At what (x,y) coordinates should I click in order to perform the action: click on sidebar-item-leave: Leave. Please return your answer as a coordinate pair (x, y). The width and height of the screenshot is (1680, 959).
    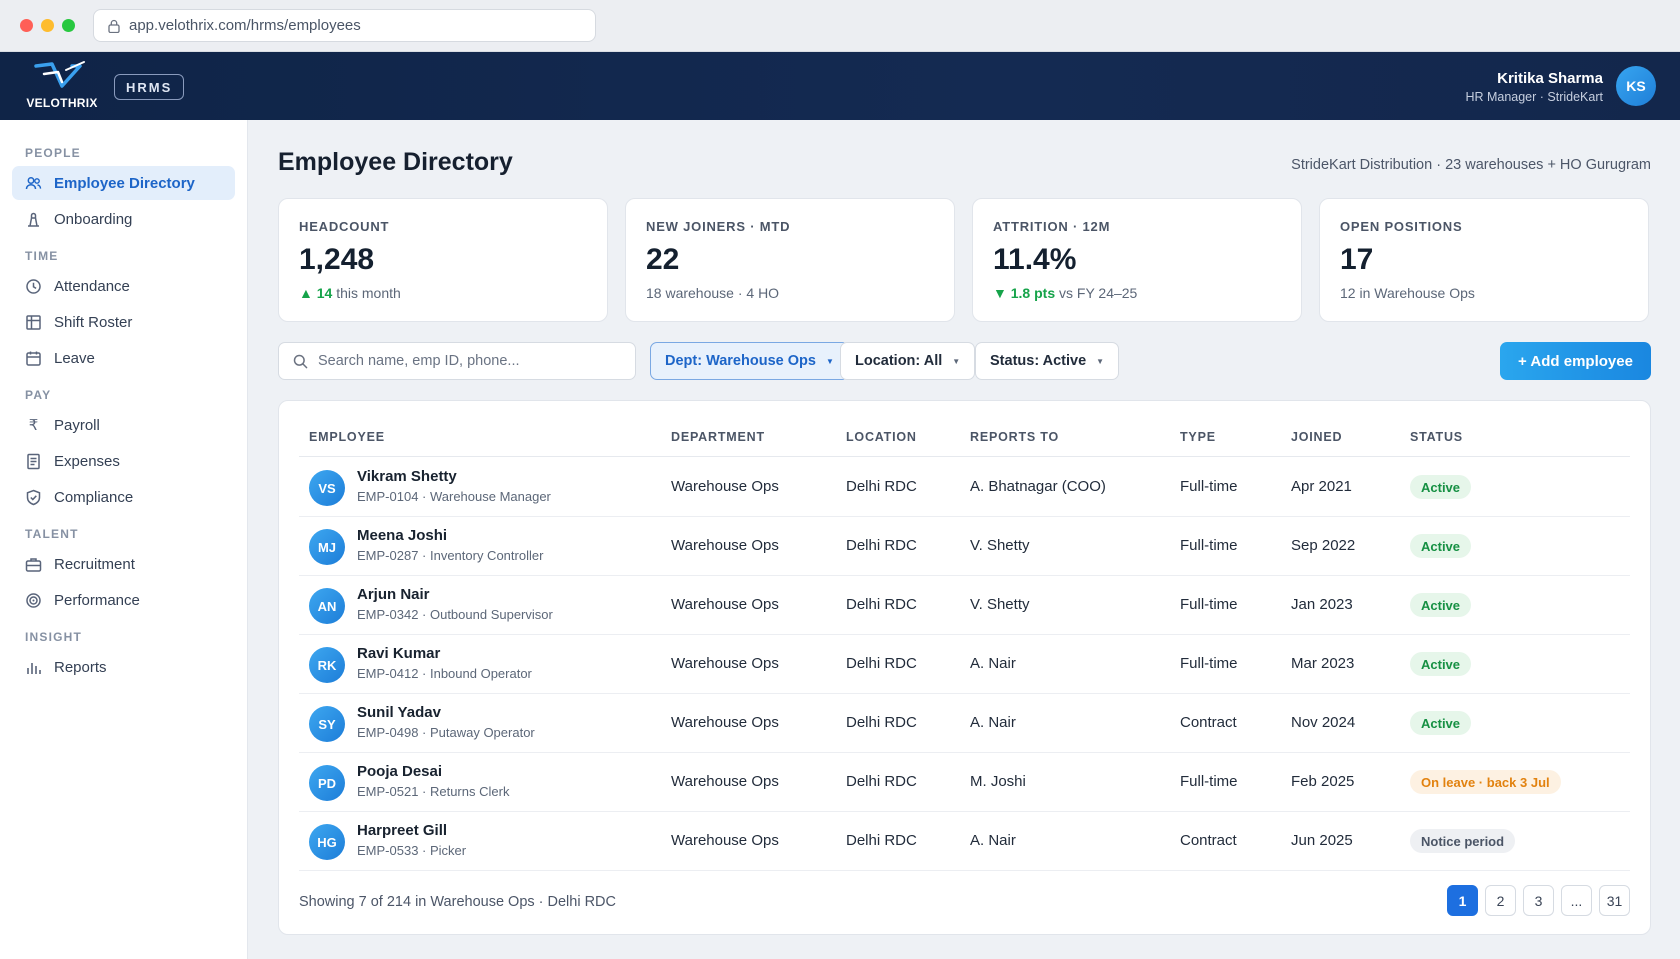
    Looking at the image, I should click on (123, 358).